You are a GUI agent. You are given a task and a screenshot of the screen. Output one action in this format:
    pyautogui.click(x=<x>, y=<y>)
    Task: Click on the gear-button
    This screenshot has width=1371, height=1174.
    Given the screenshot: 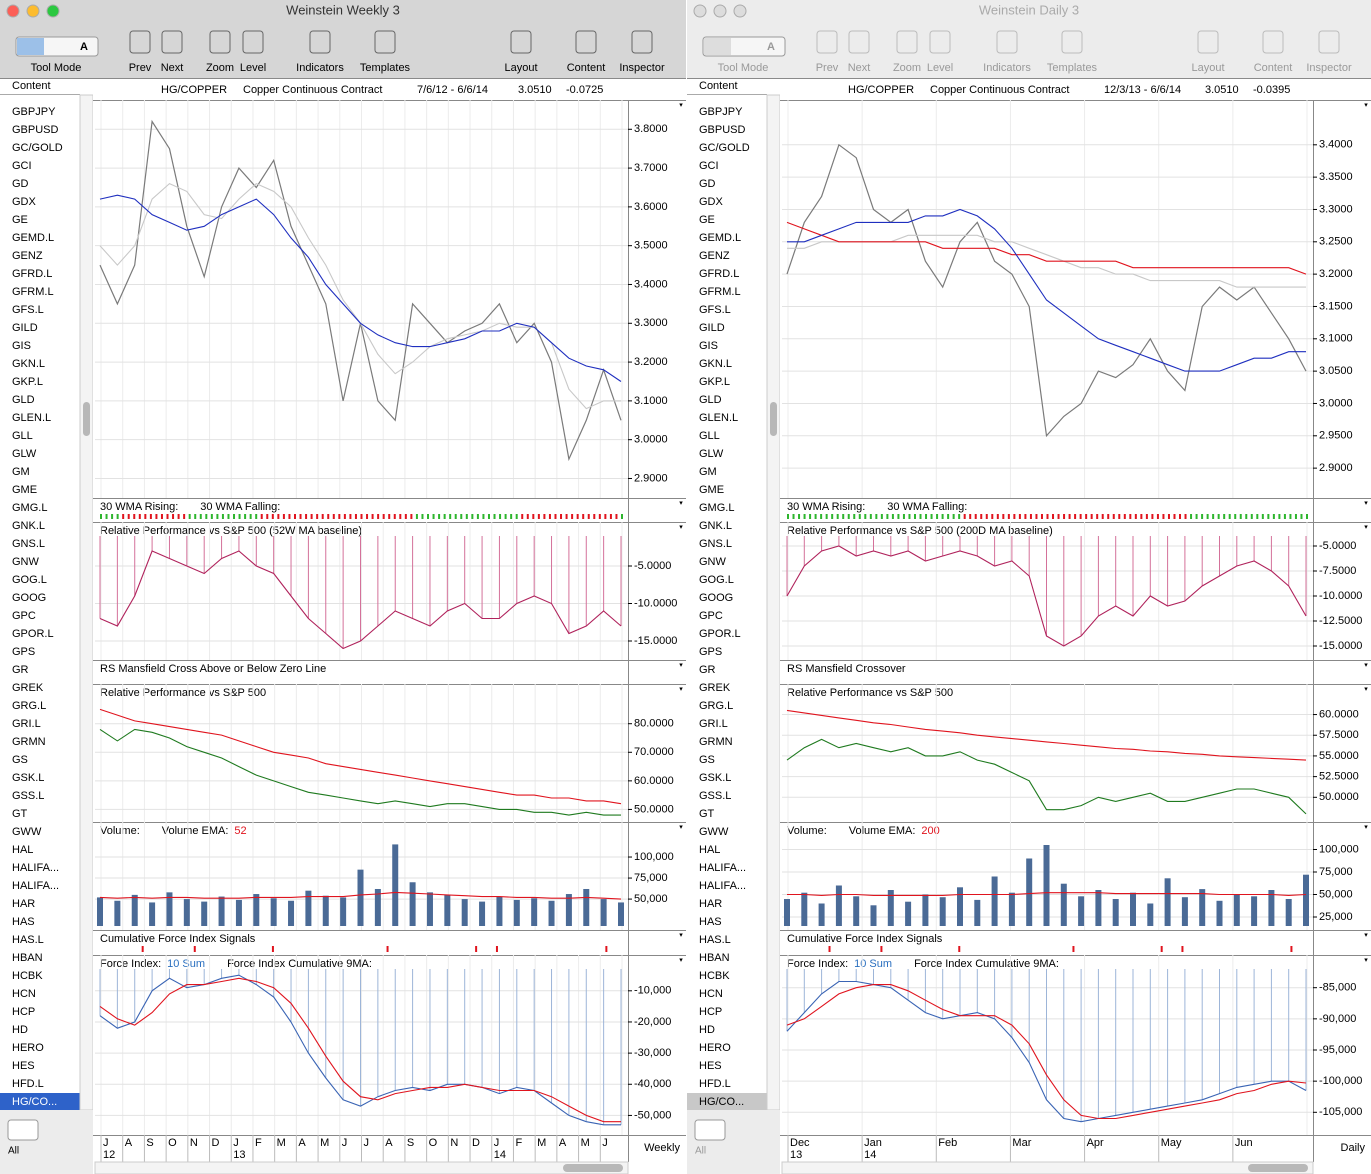 What is the action you would take?
    pyautogui.click(x=23, y=1130)
    